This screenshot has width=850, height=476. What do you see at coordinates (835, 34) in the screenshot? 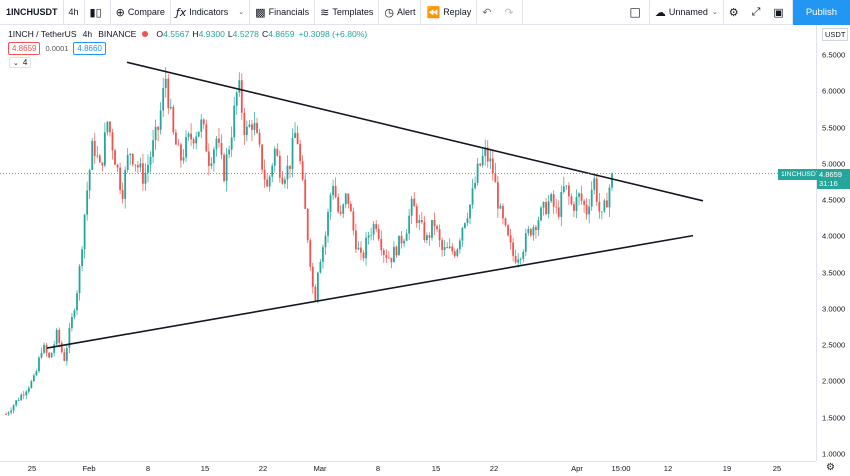
I see `currency-label: USDT` at bounding box center [835, 34].